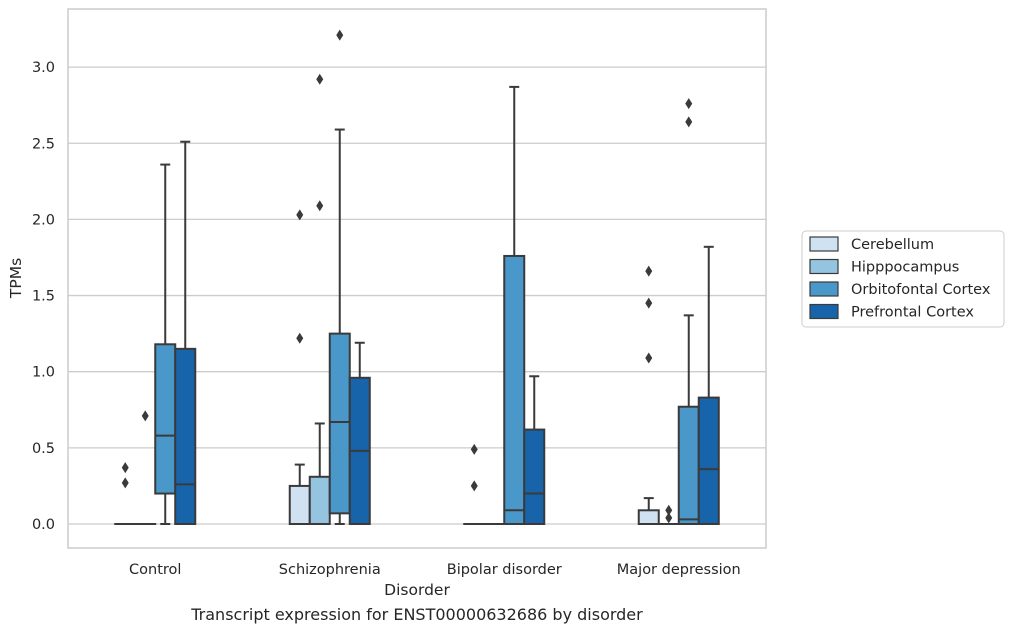  Describe the element at coordinates (43, 68) in the screenshot. I see `y-tick-label: 3.0` at that location.